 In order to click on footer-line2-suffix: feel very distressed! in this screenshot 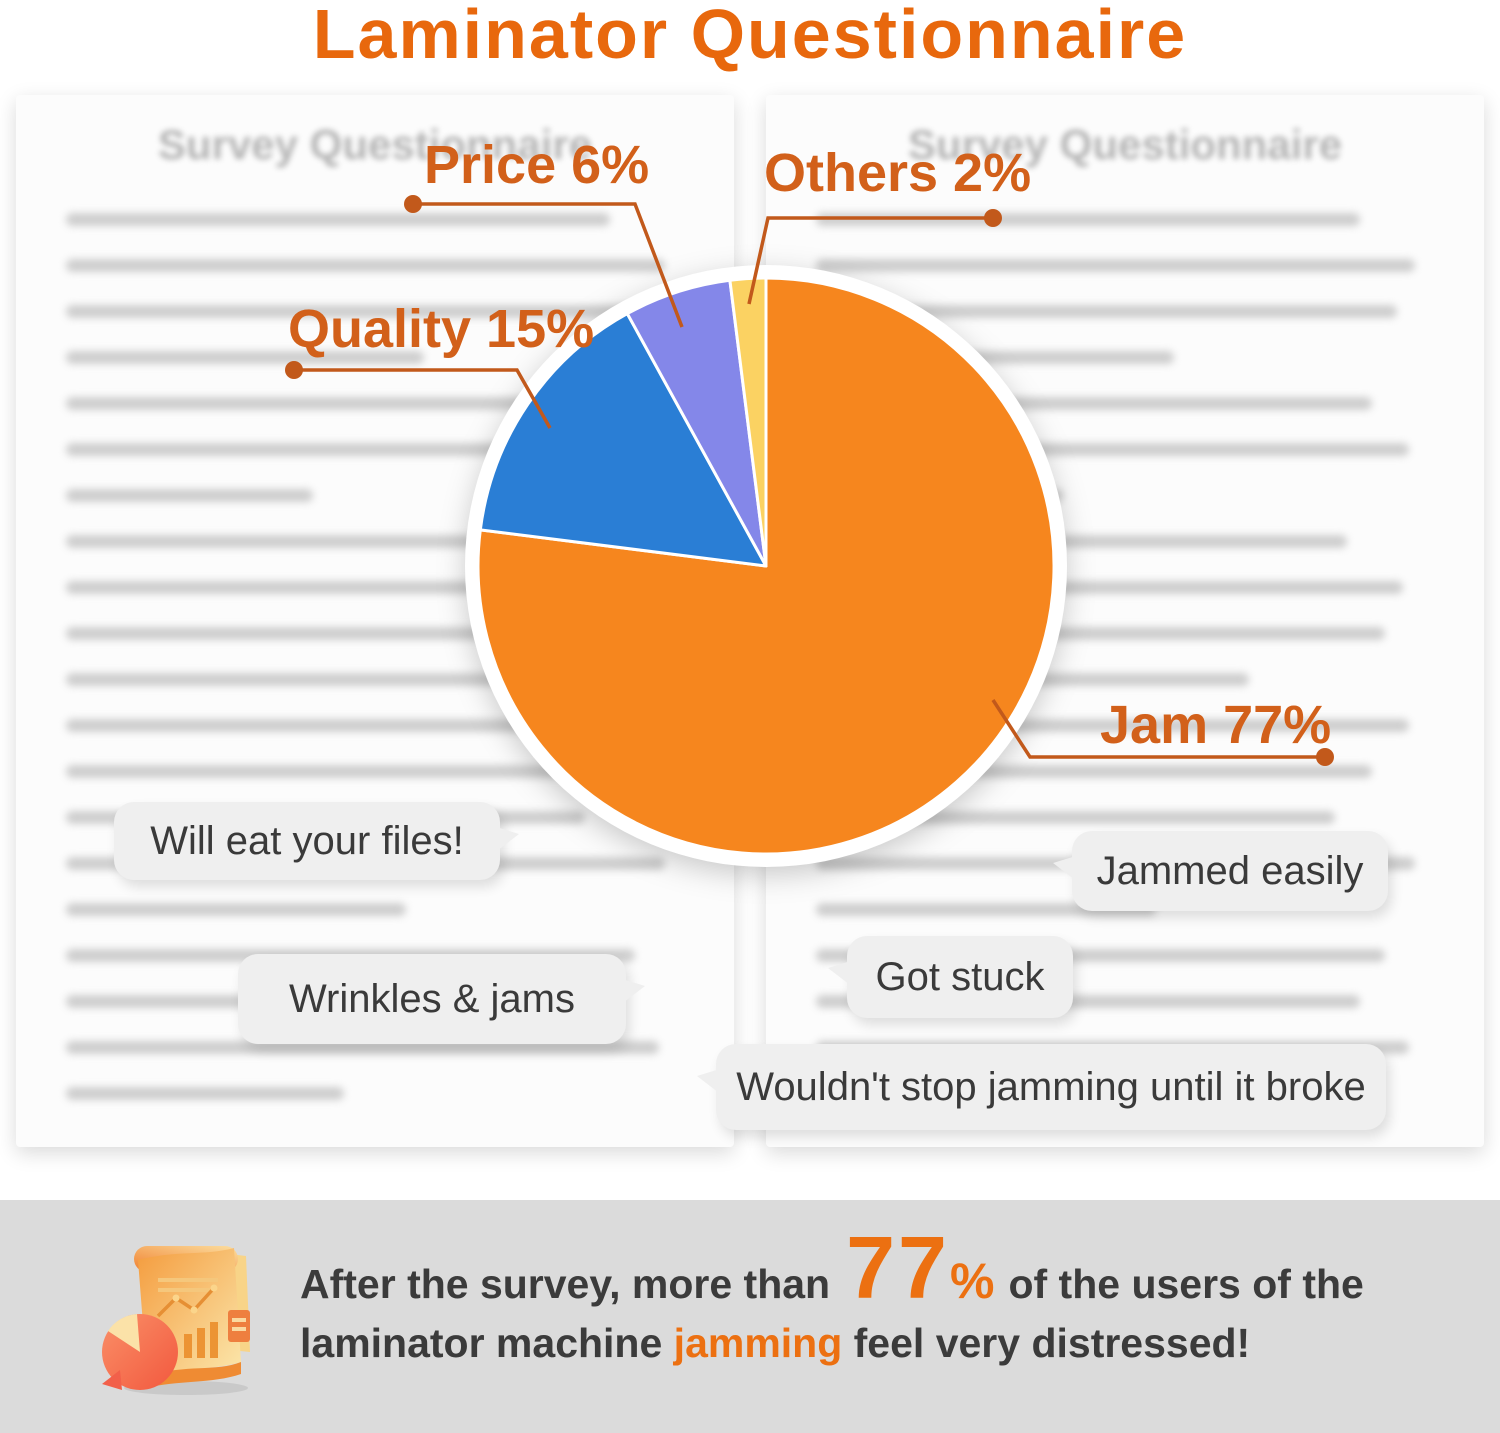, I will do `click(1046, 1343)`.